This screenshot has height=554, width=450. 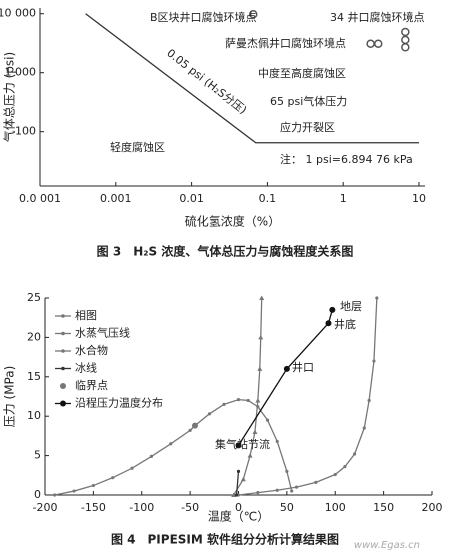 I want to click on annotation: 注： 1 psi=6.894 76 kPa, so click(x=346, y=159).